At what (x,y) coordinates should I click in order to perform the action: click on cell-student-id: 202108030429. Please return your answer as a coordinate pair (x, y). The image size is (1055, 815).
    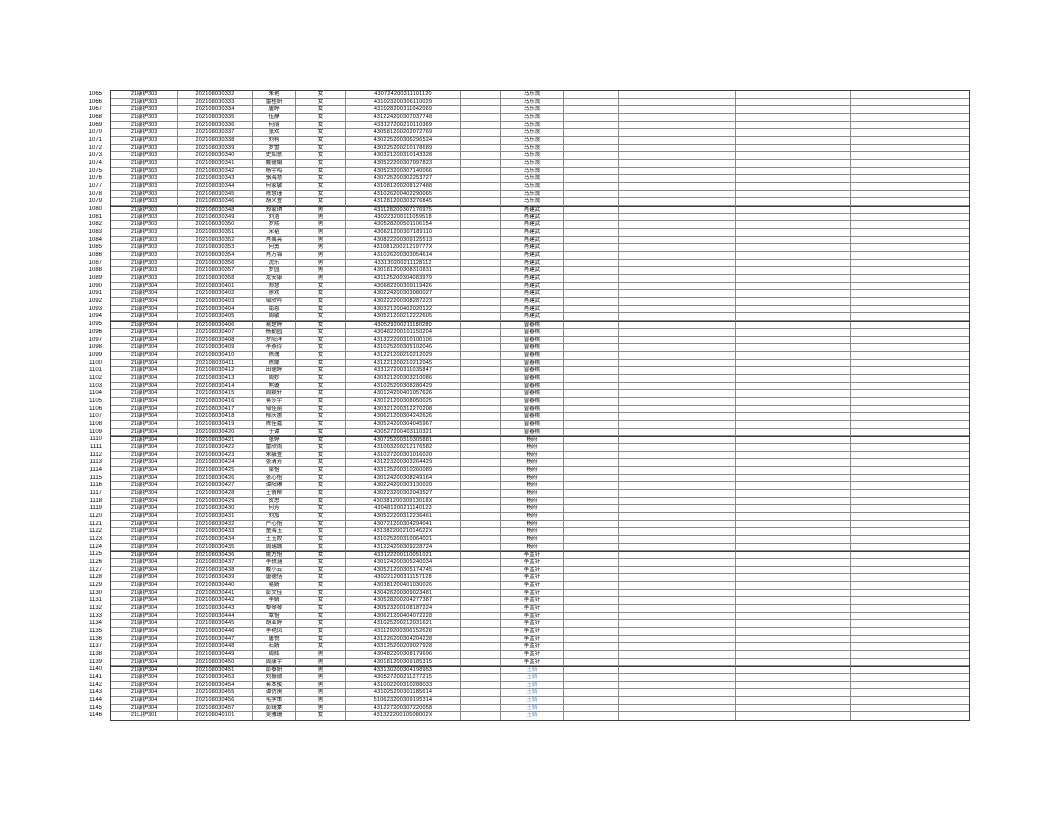
    Looking at the image, I should click on (215, 501).